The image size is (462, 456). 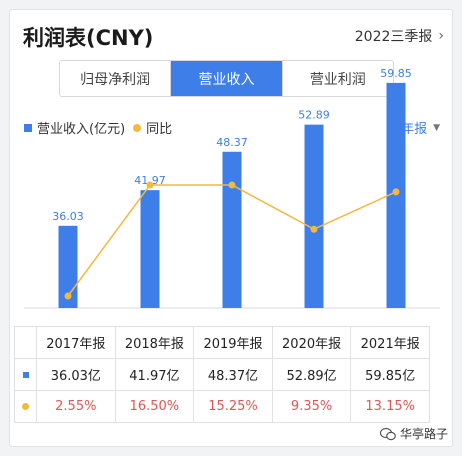 What do you see at coordinates (311, 406) in the screenshot?
I see `table-cell: 9.35%` at bounding box center [311, 406].